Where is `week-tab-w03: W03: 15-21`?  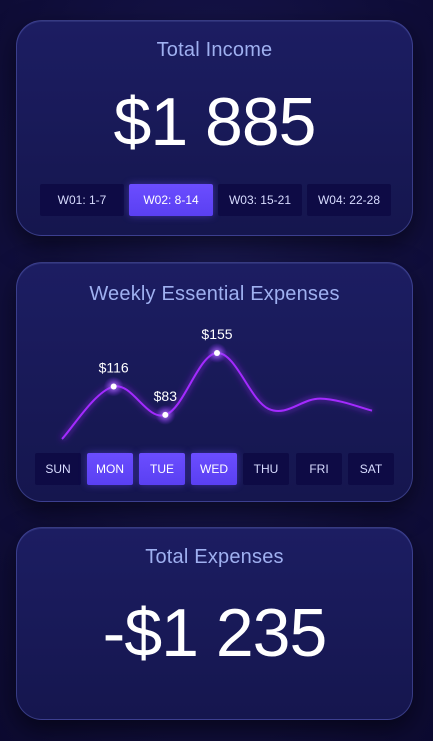 week-tab-w03: W03: 15-21 is located at coordinates (260, 200).